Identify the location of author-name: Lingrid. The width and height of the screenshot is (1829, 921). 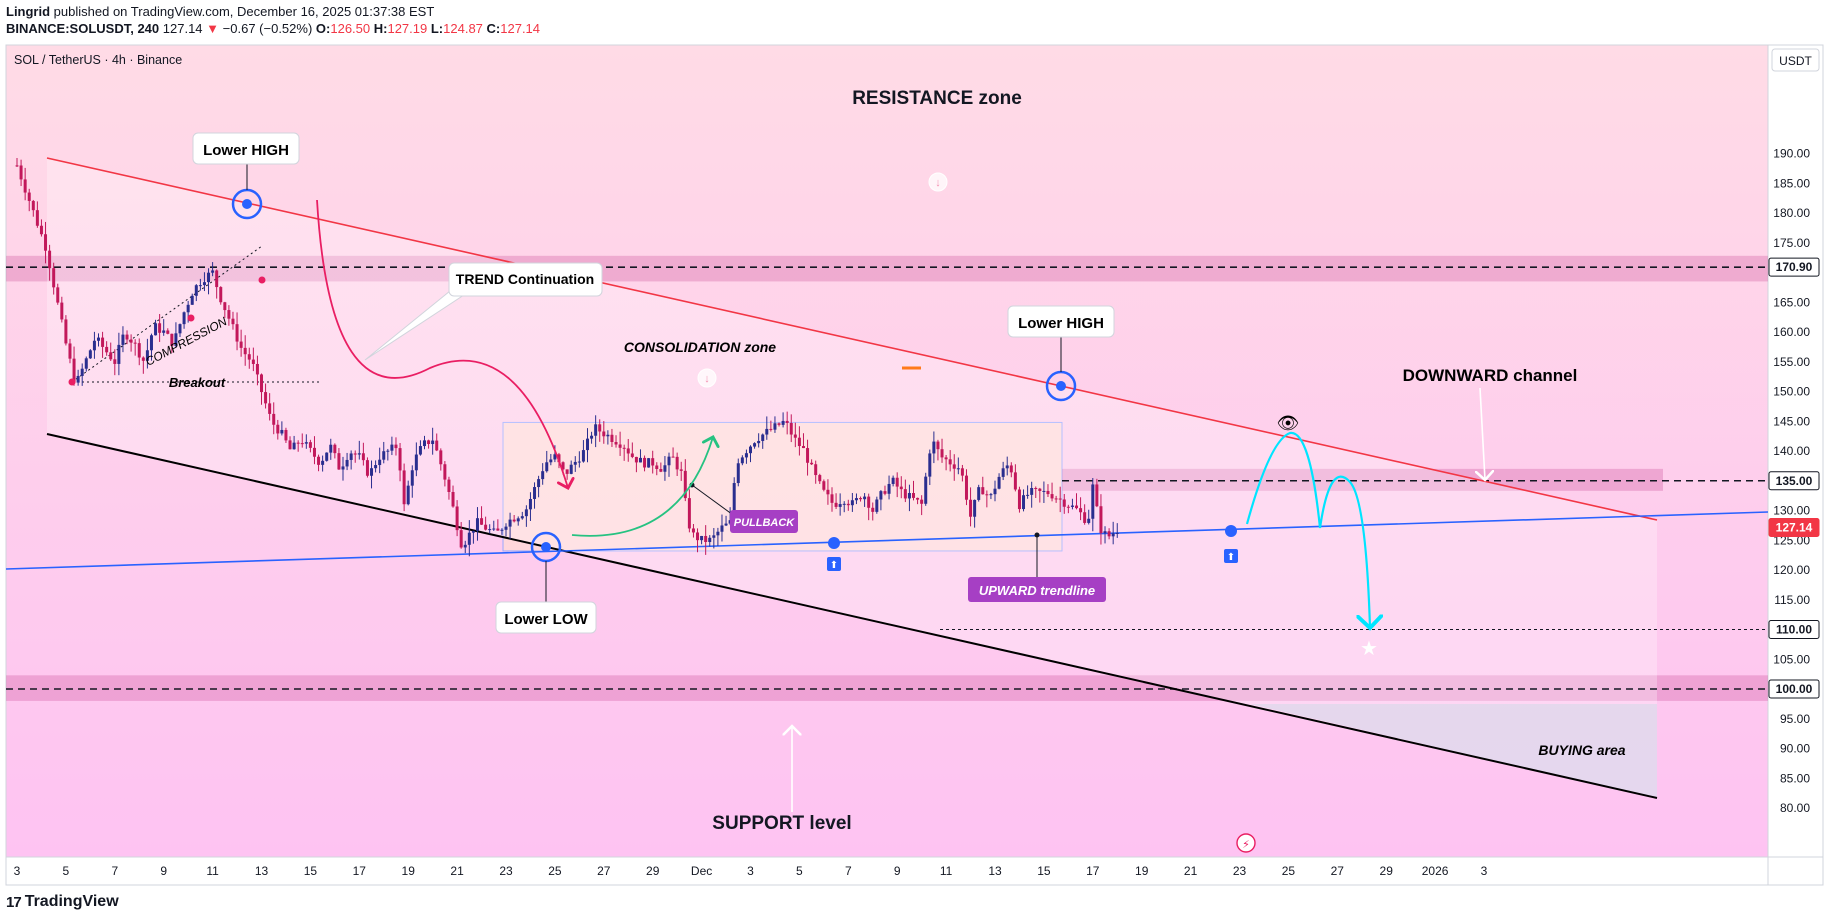
(28, 11).